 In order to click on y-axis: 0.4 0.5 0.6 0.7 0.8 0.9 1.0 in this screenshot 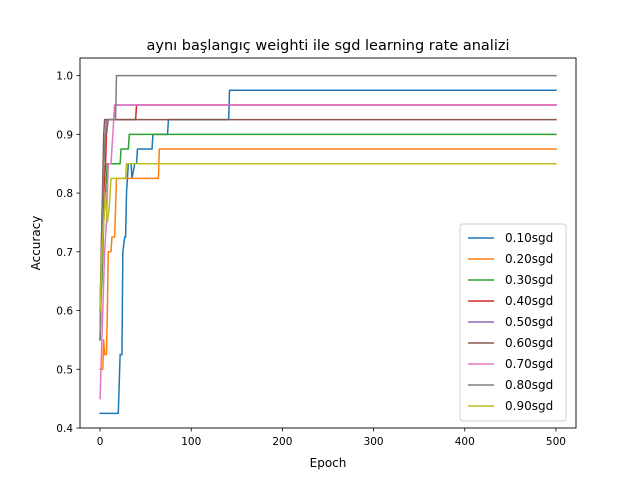, I will do `click(68, 253)`.